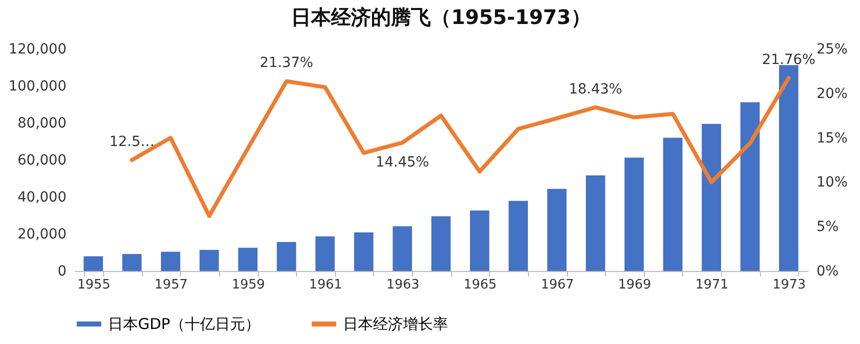 The height and width of the screenshot is (344, 860). Describe the element at coordinates (635, 285) in the screenshot. I see `x-tick-label: 1969` at that location.